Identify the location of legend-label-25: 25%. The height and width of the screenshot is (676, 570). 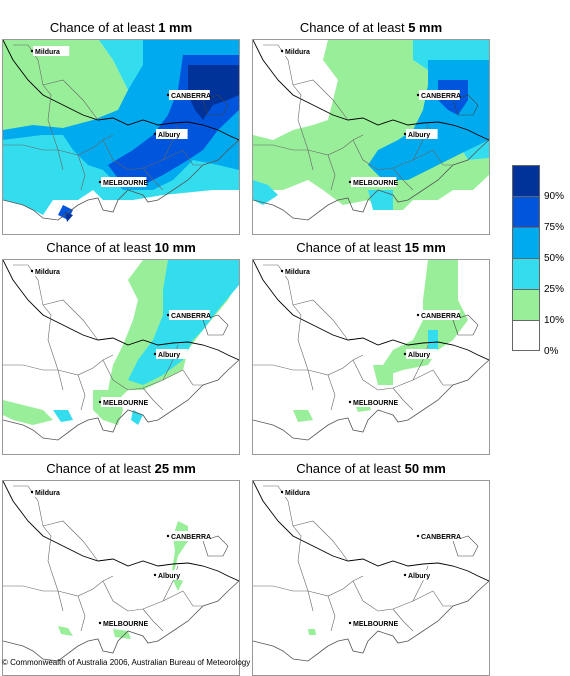
(554, 289).